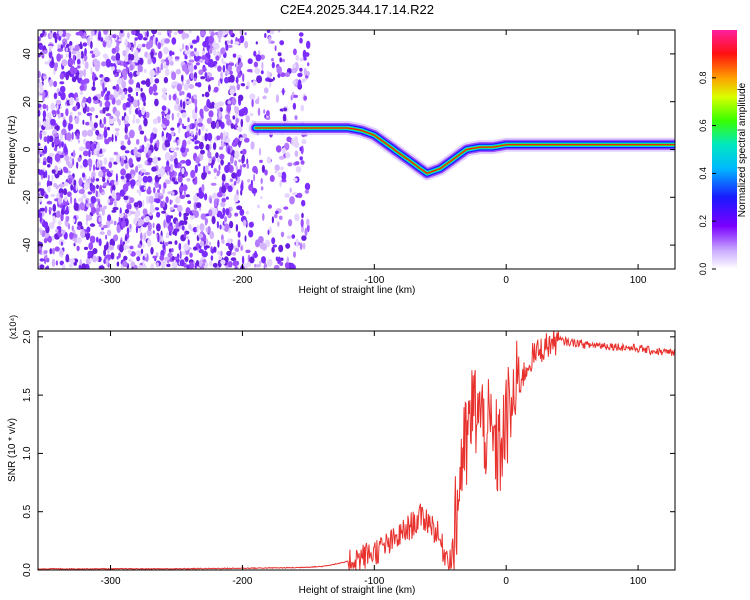  What do you see at coordinates (742, 149) in the screenshot?
I see `colorbar-label: Normalized spectral amplitude` at bounding box center [742, 149].